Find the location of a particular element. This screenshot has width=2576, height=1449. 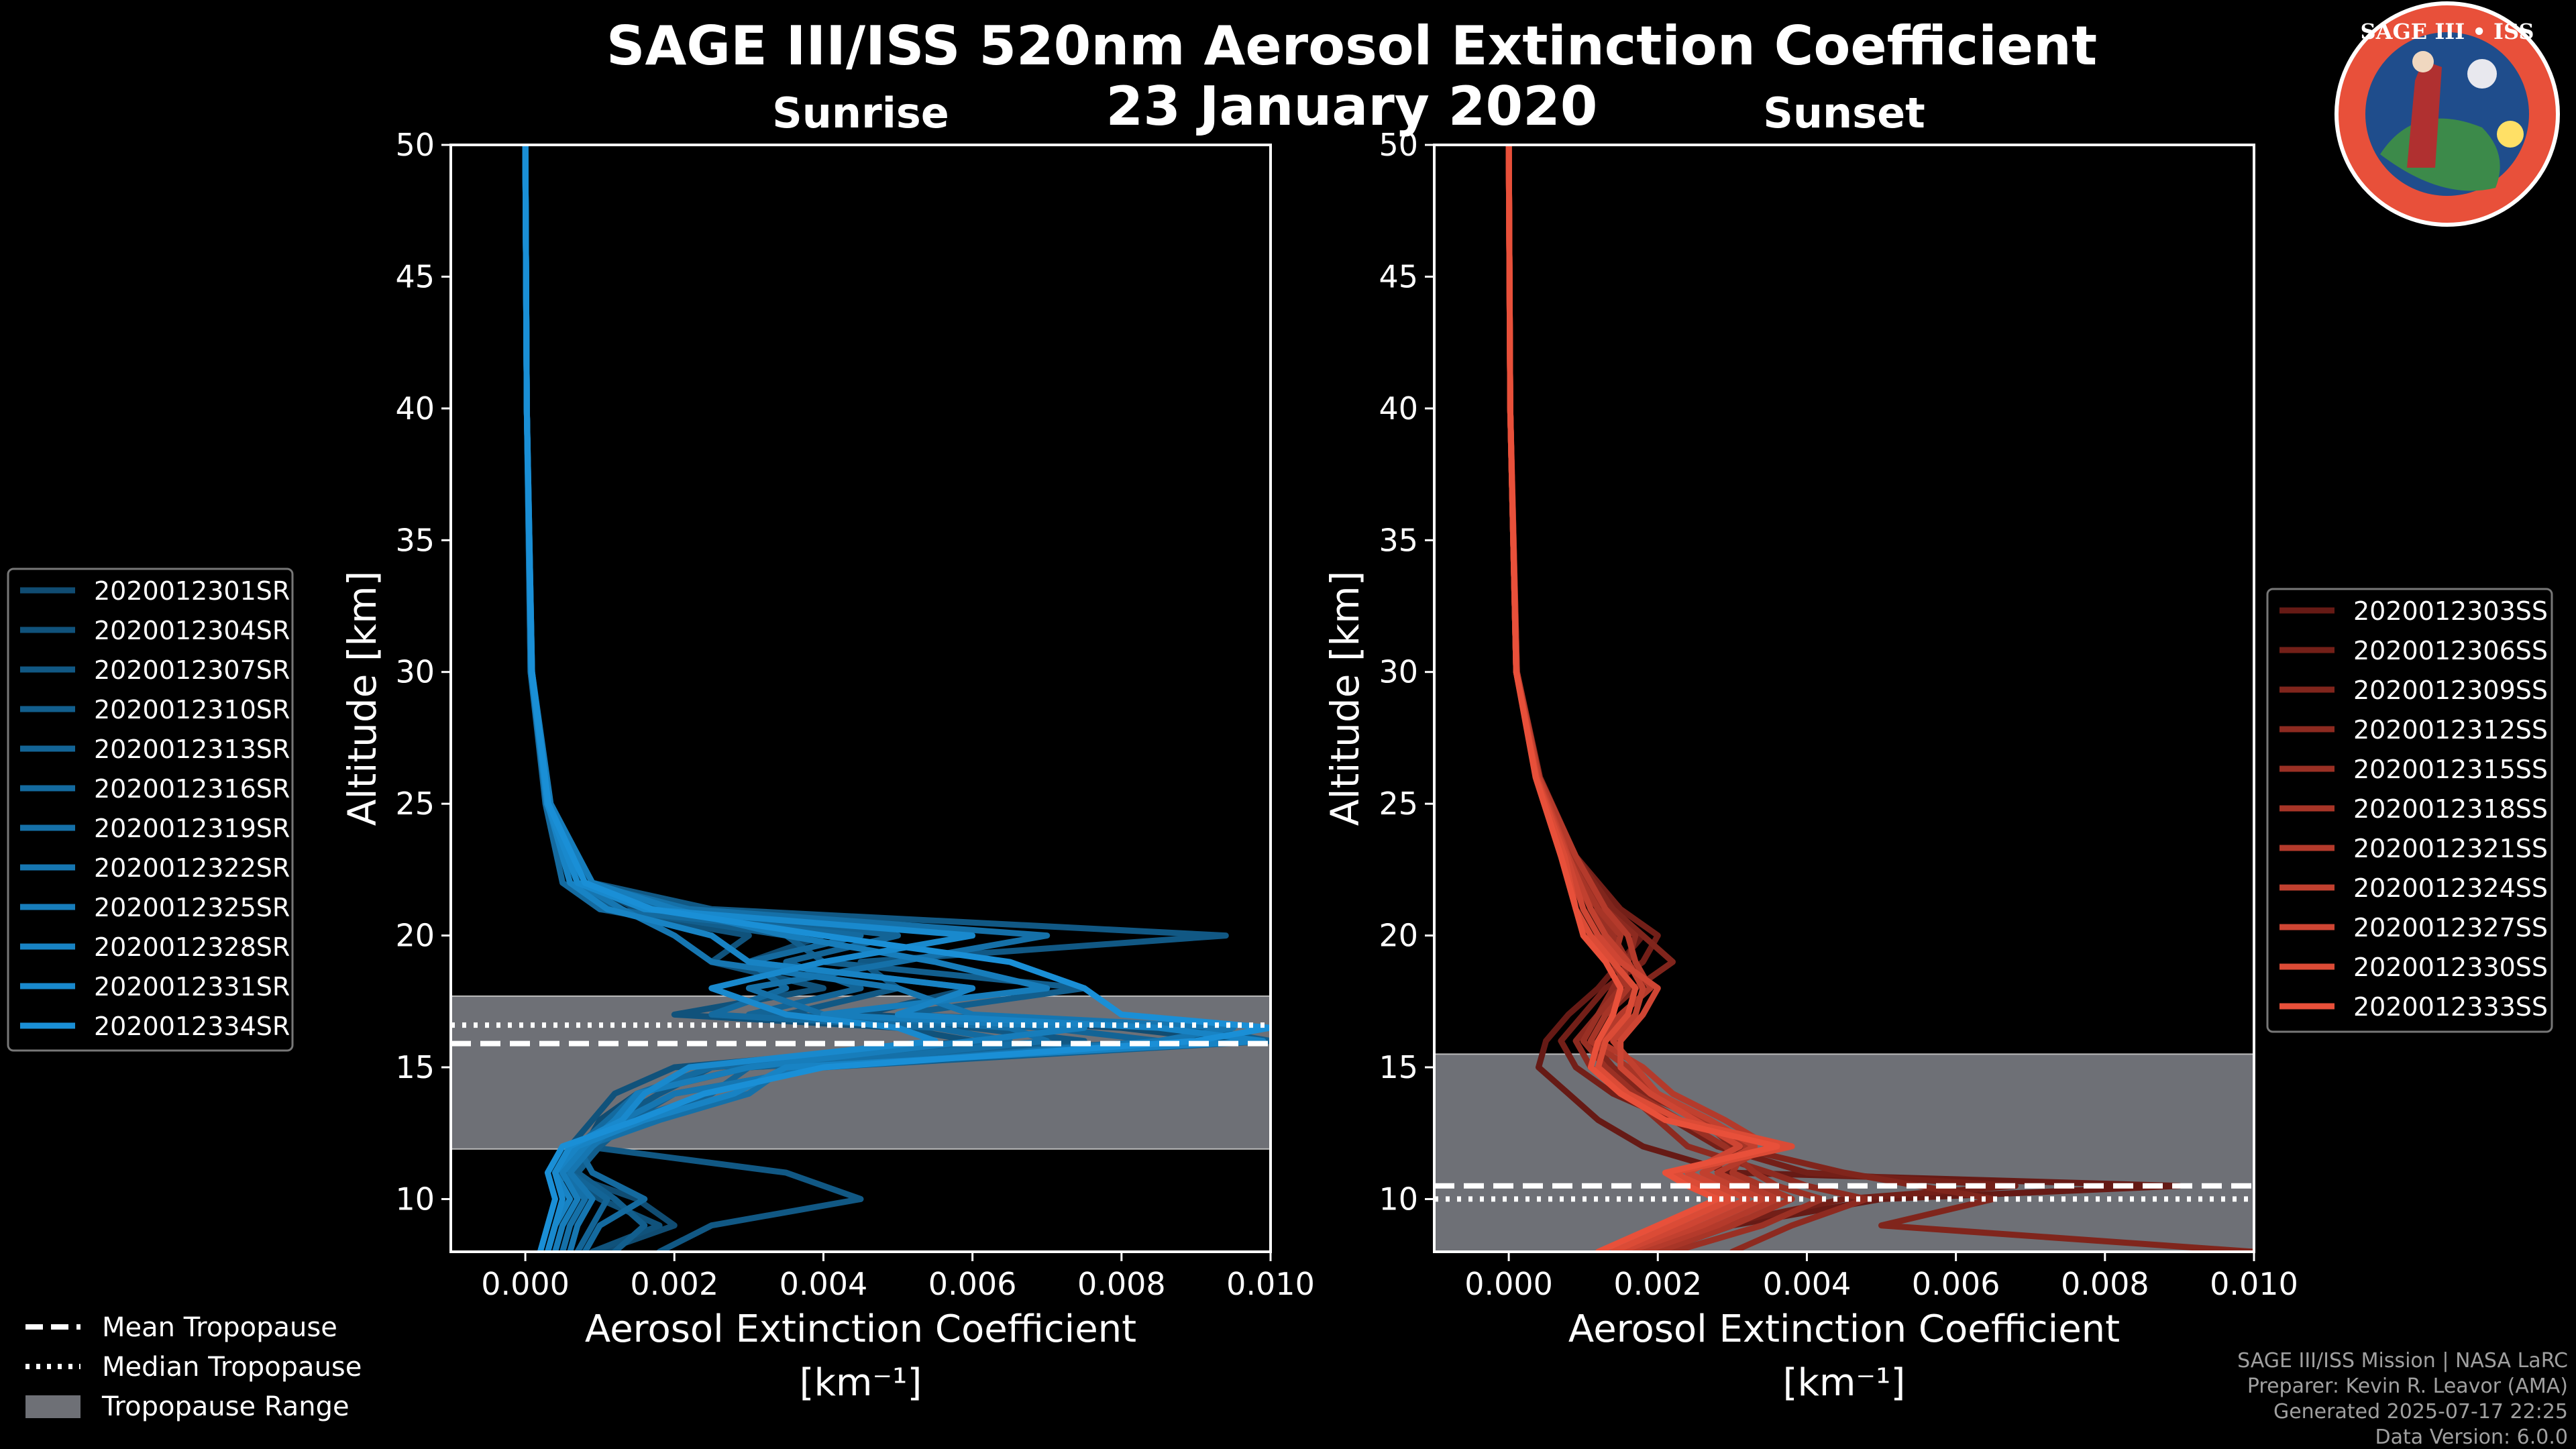

legend-label-2020012325SR: 2020012325SR is located at coordinates (192, 907).